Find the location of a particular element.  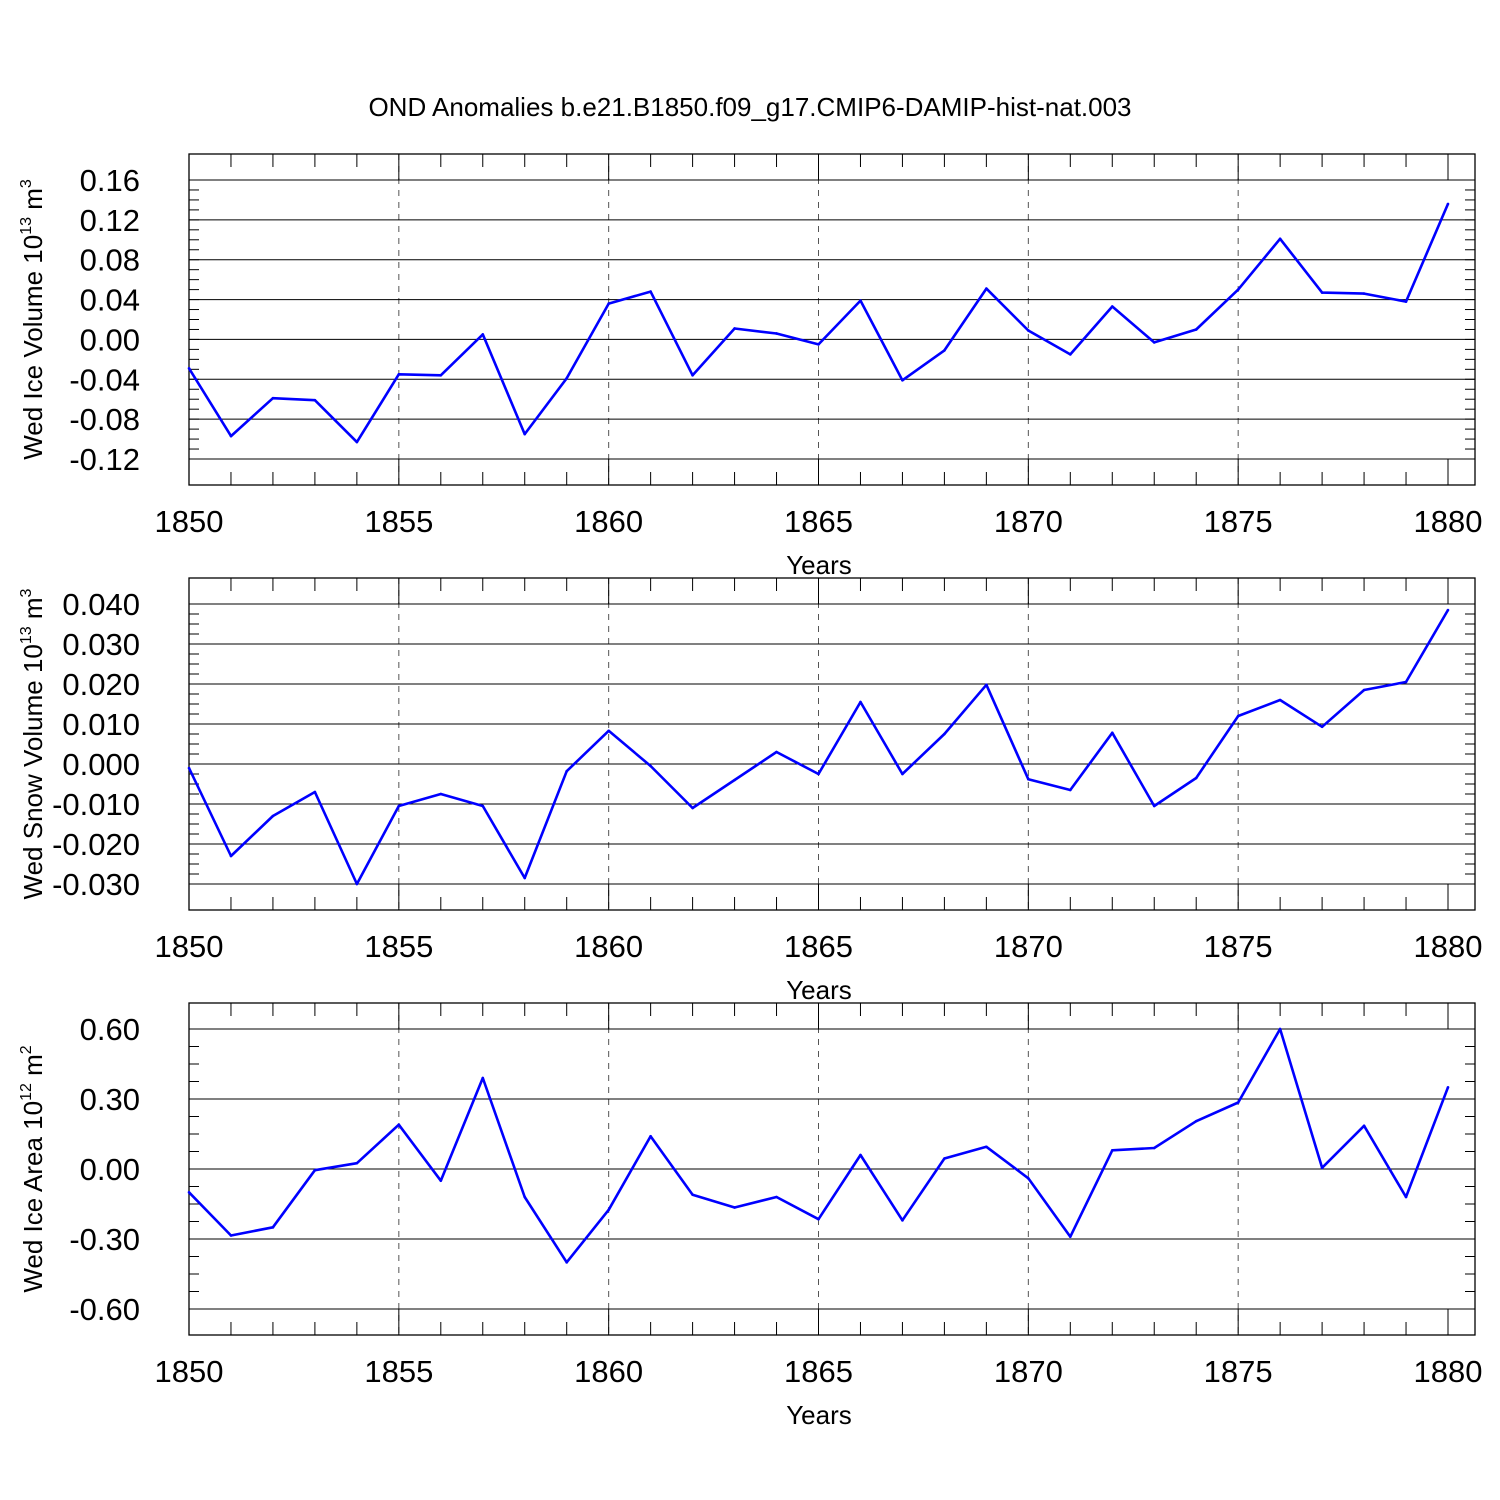

y-tick-label: 0.30 is located at coordinates (110, 1099).